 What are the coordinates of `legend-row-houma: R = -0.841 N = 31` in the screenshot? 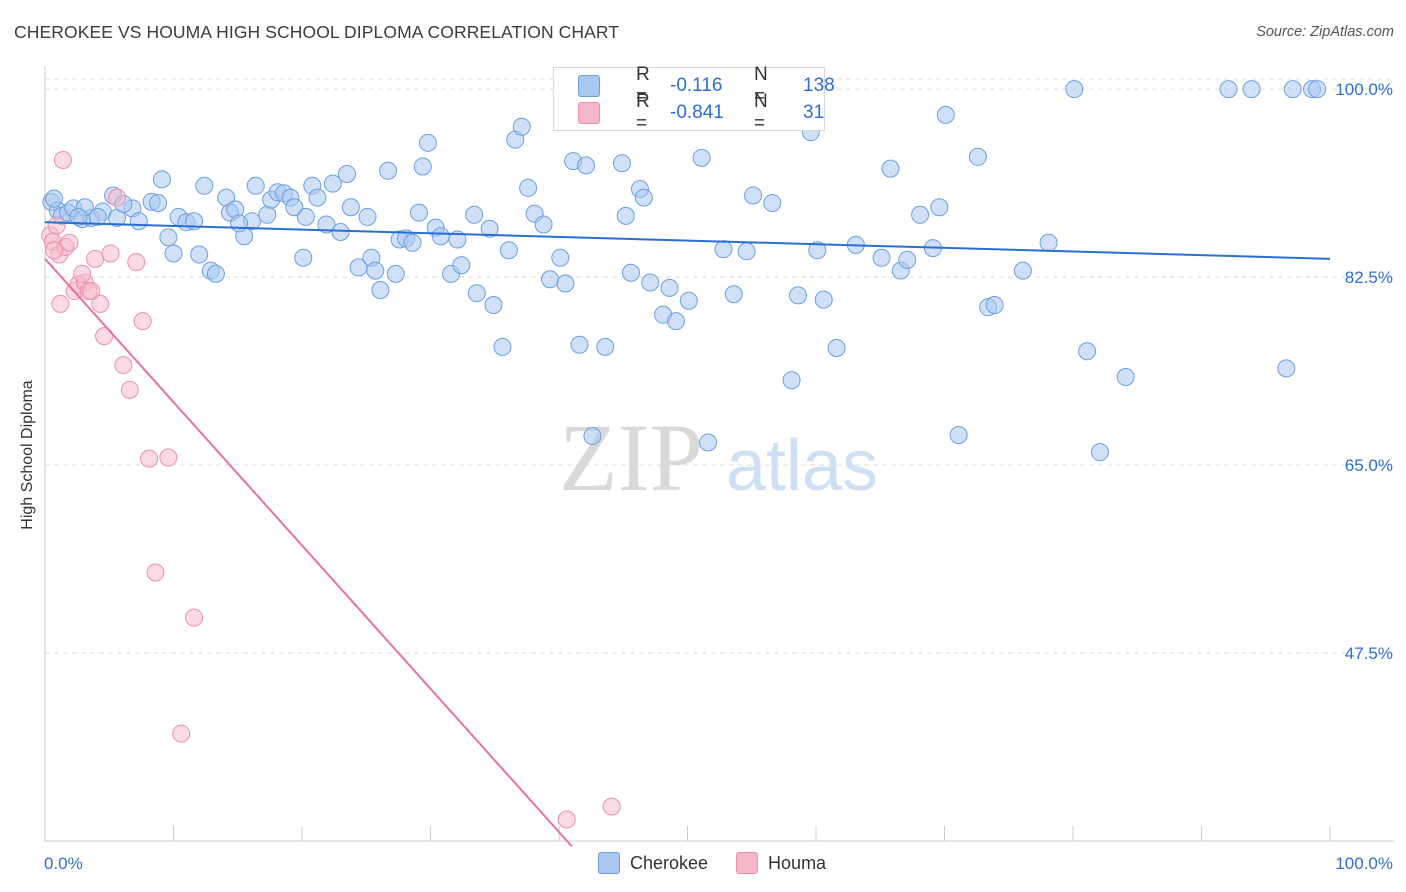 It's located at (701, 112).